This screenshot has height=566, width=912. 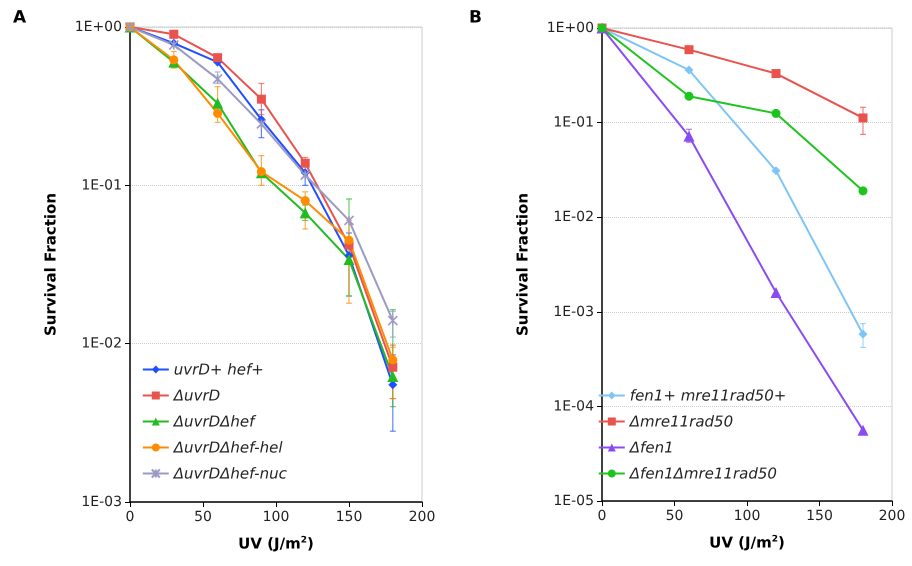 I want to click on legend-label: Δmre11rad50, so click(x=681, y=421).